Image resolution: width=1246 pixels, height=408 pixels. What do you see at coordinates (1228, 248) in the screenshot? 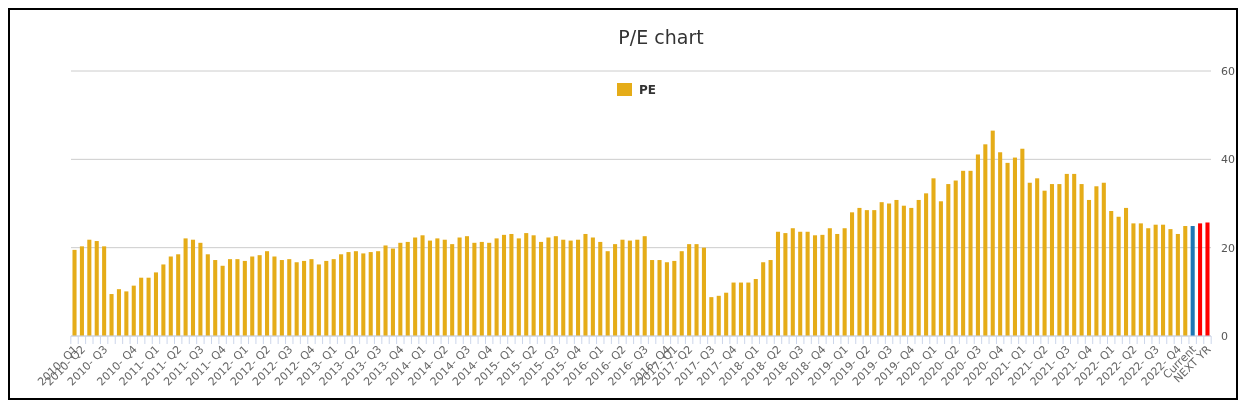
I see `y-tick-label: 20` at bounding box center [1228, 248].